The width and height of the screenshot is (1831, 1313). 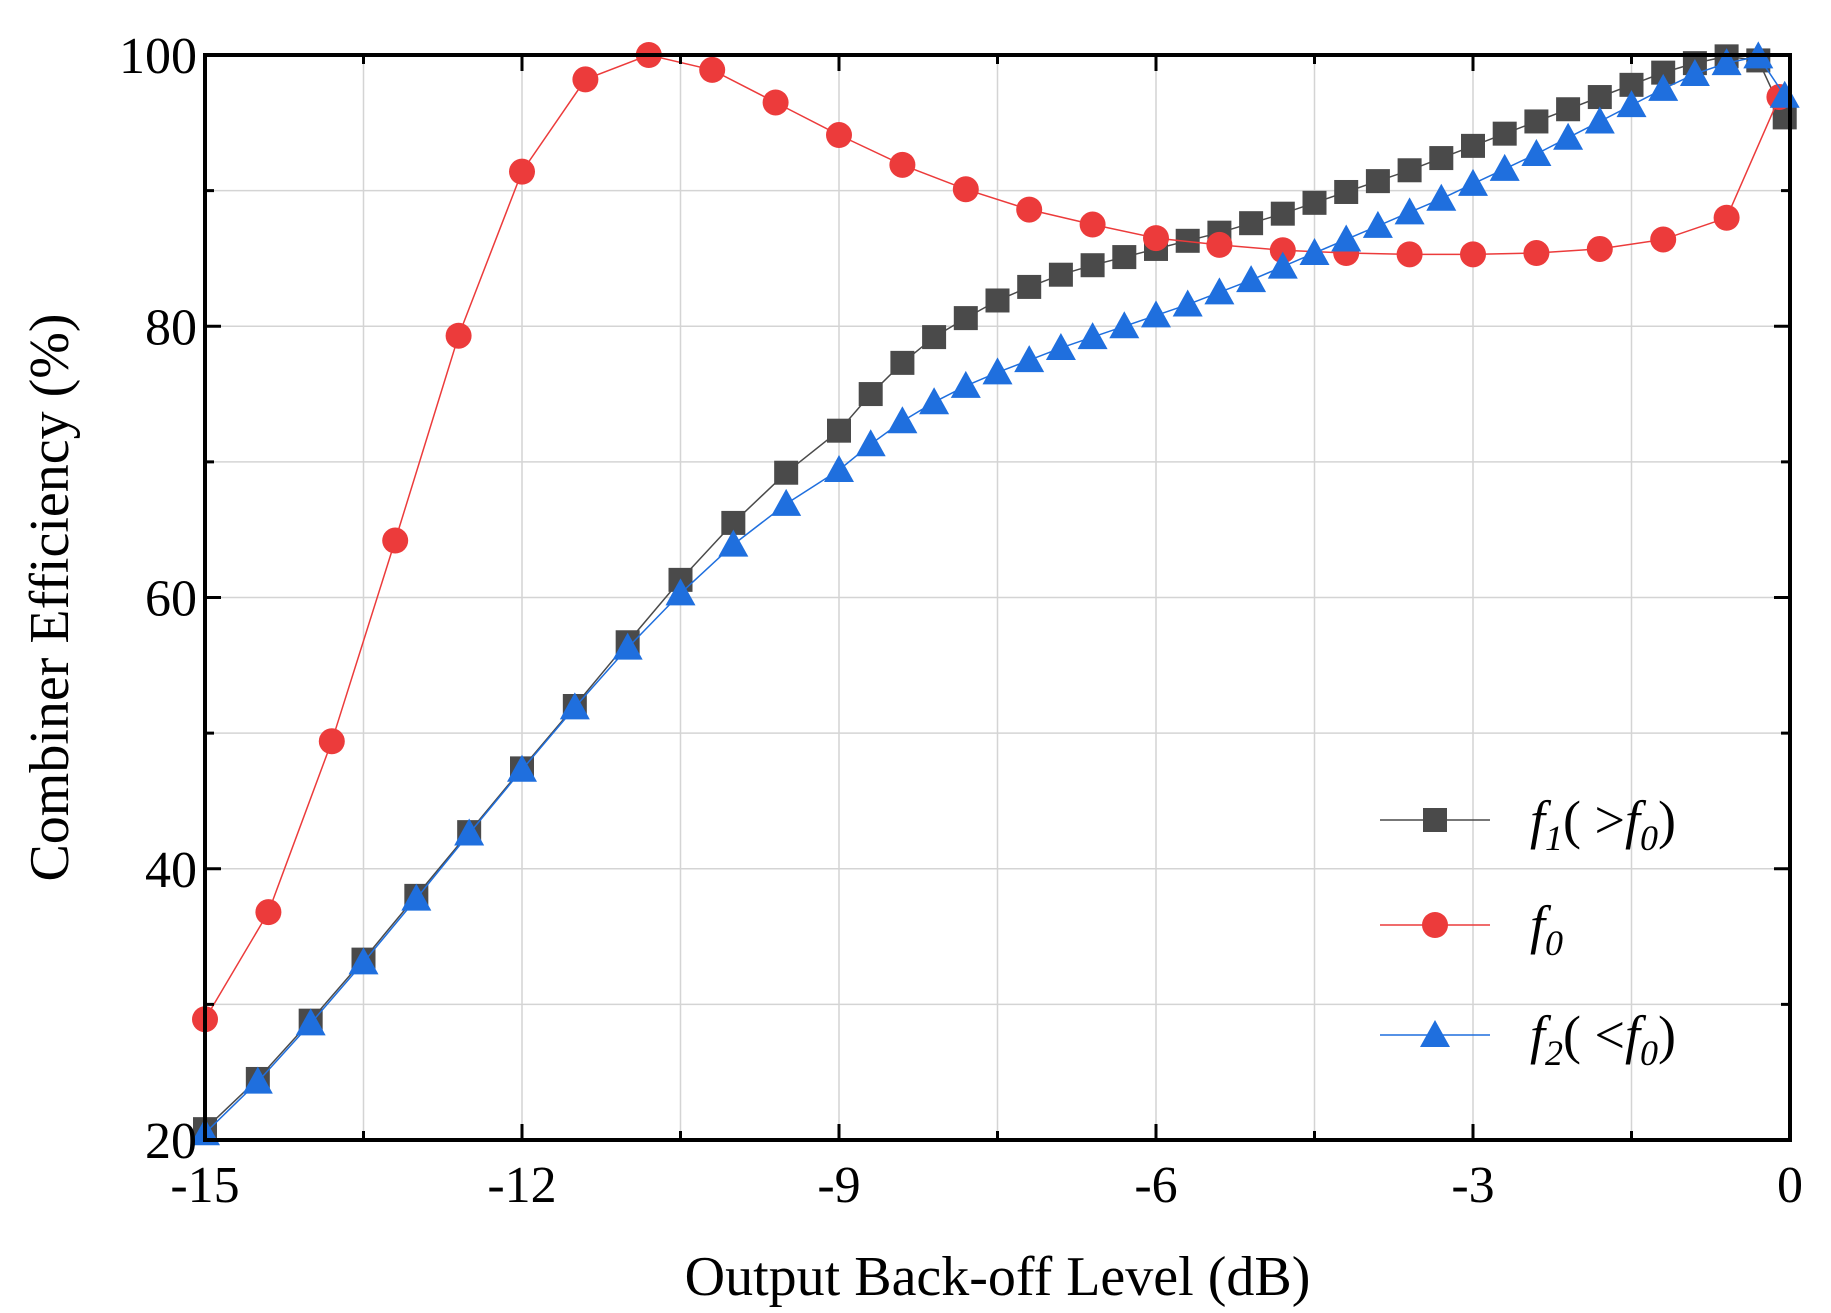 What do you see at coordinates (50, 597) in the screenshot?
I see `y-axis-title: Combiner Efficiency (%)` at bounding box center [50, 597].